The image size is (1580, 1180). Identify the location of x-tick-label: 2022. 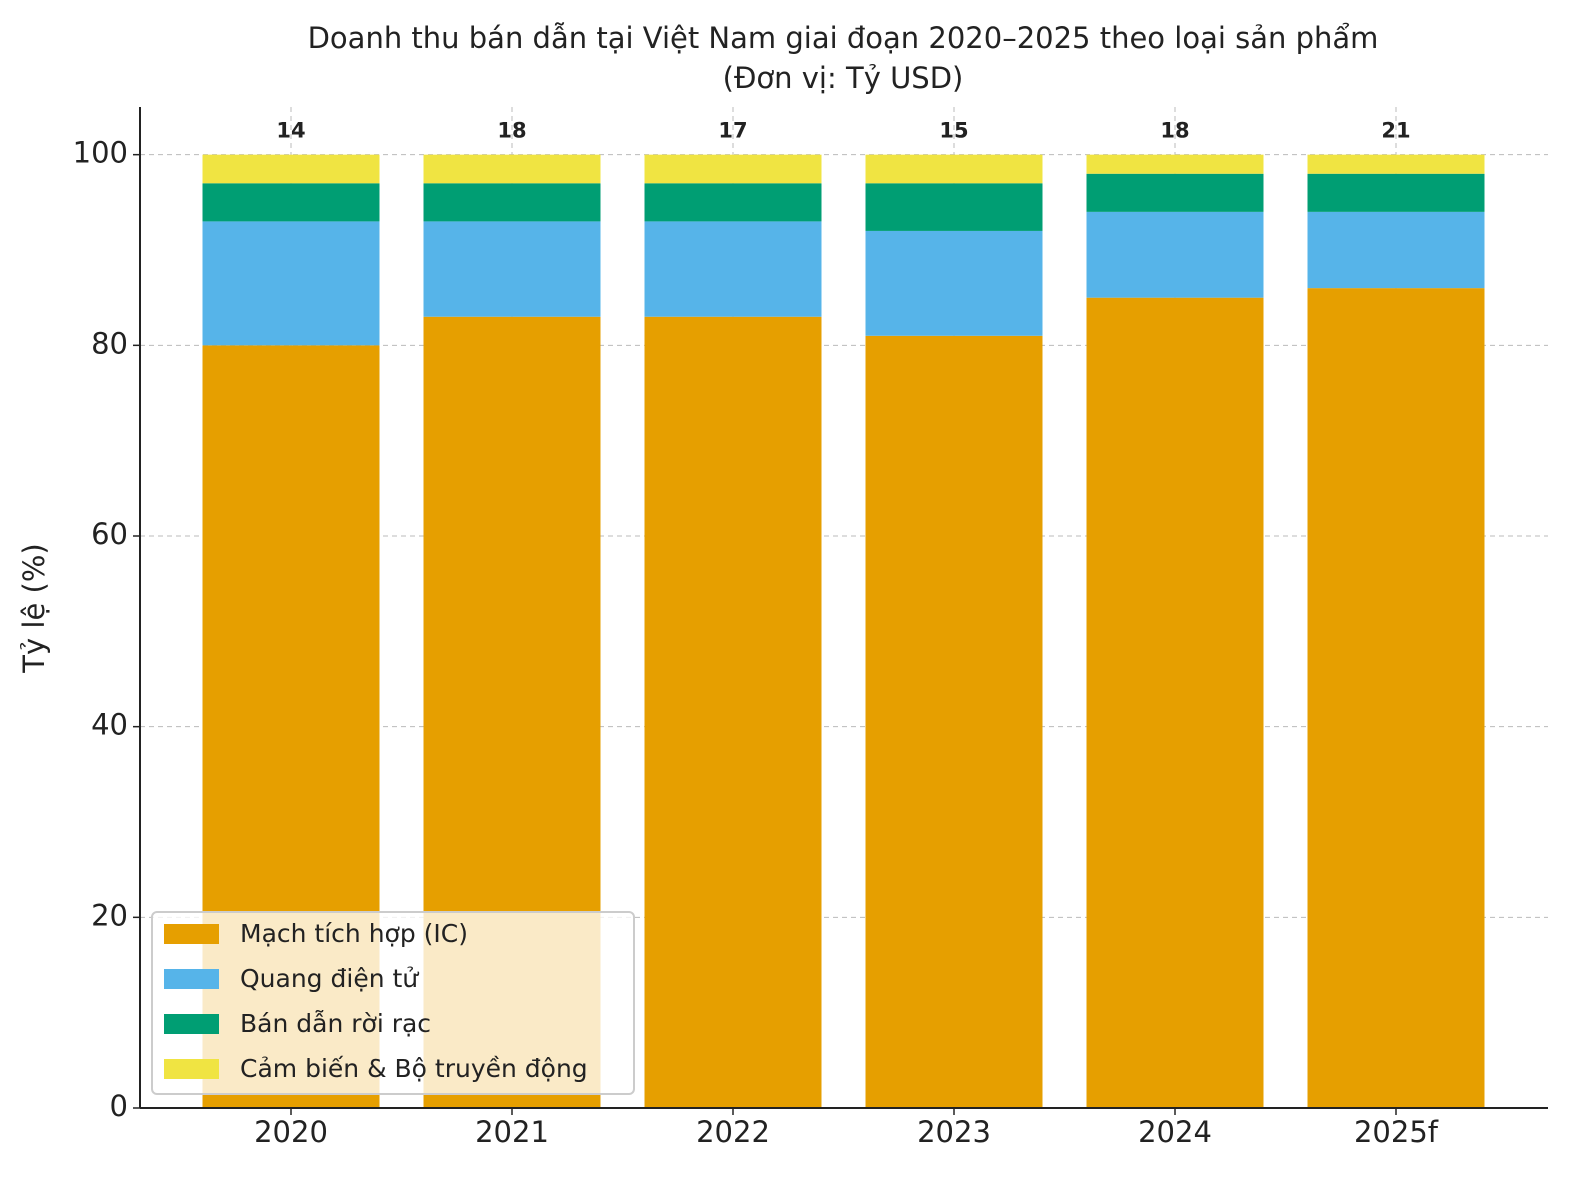
(733, 1132).